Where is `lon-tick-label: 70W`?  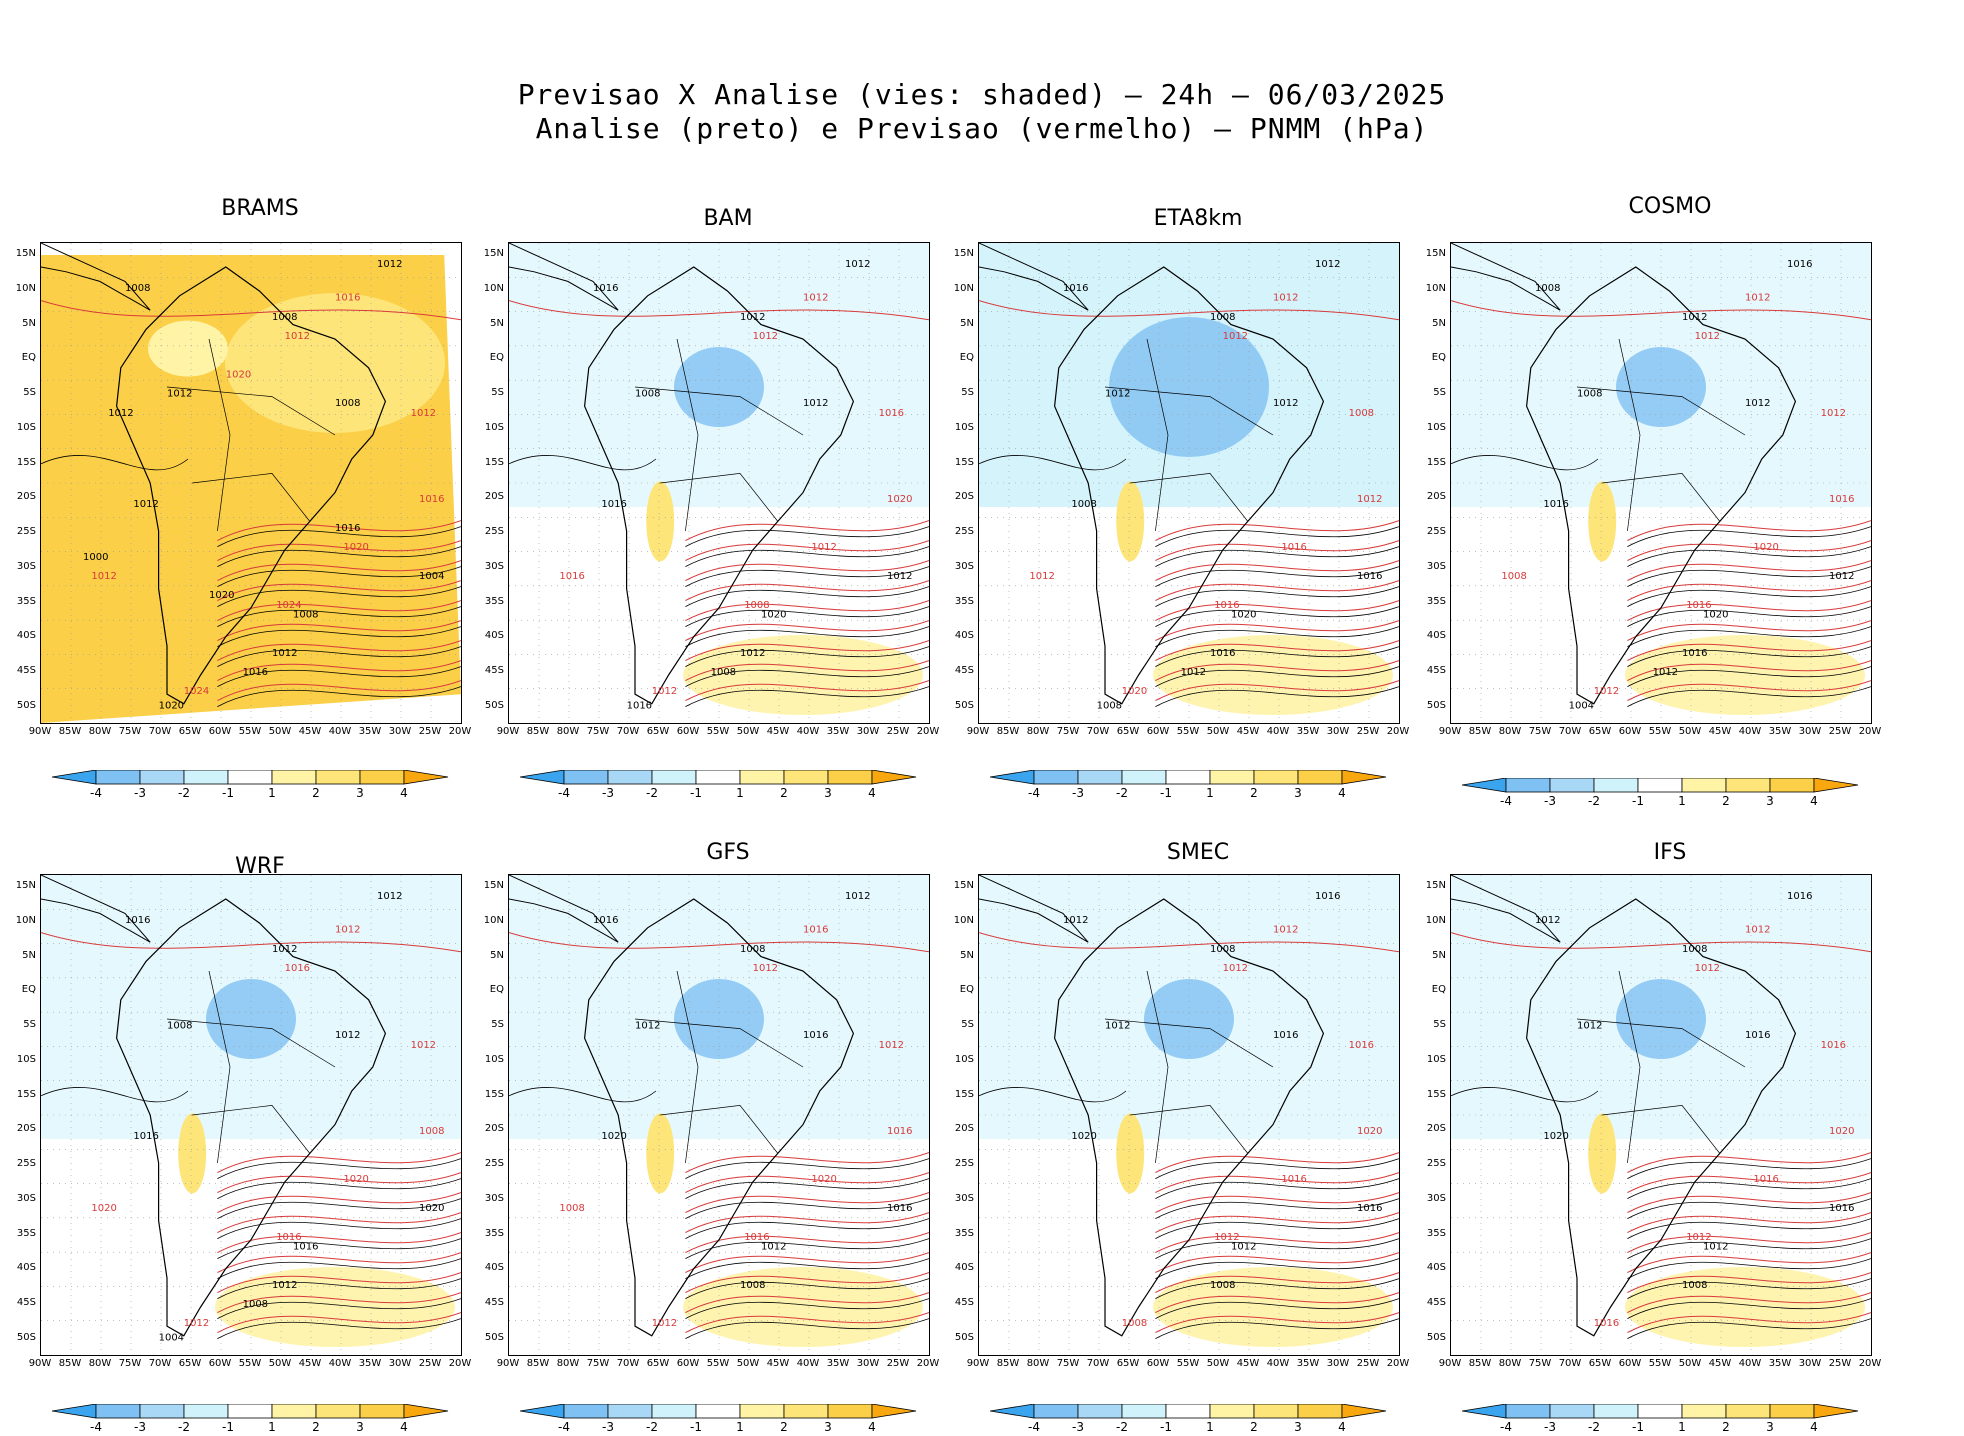
lon-tick-label: 70W is located at coordinates (1570, 1363).